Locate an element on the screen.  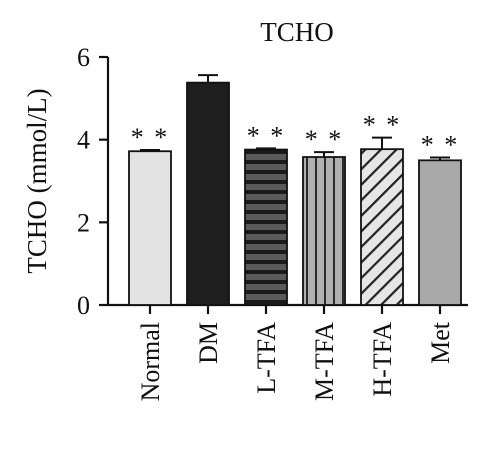
y-axis-label: TCHO (mmol/L) is located at coordinates (37, 180).